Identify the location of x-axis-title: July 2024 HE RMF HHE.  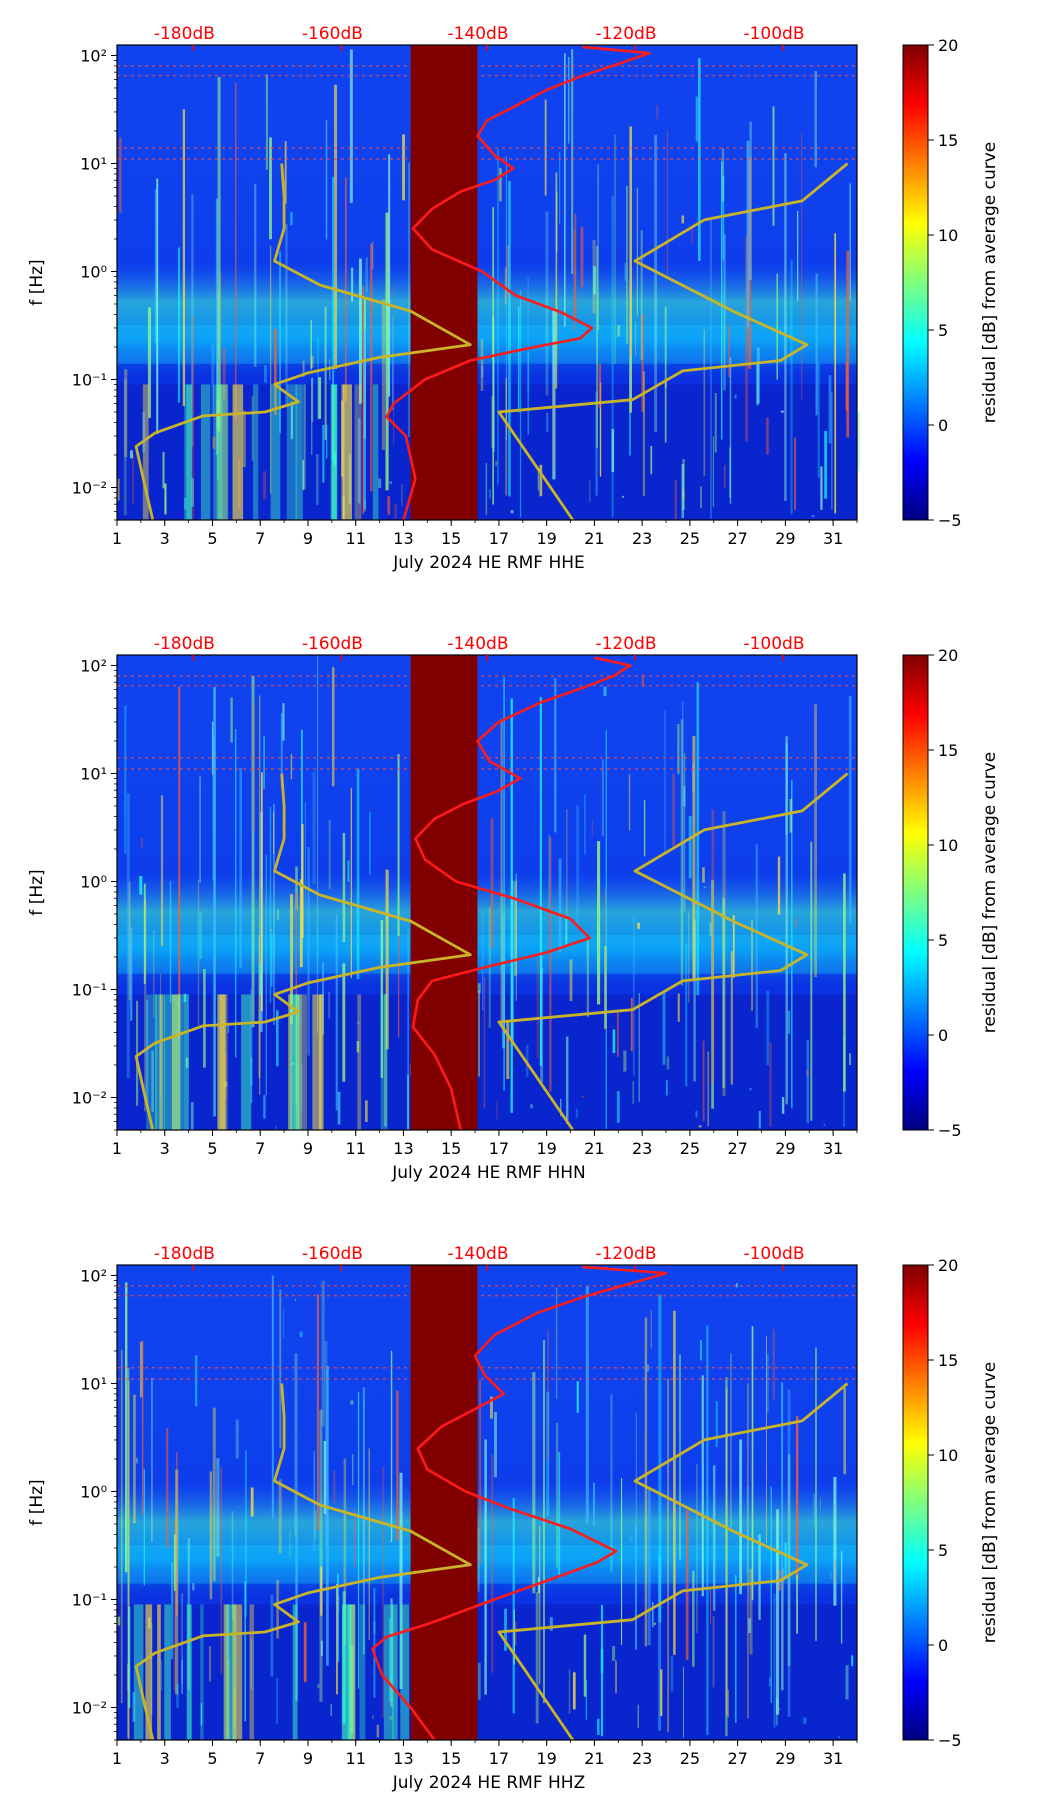
(488, 563).